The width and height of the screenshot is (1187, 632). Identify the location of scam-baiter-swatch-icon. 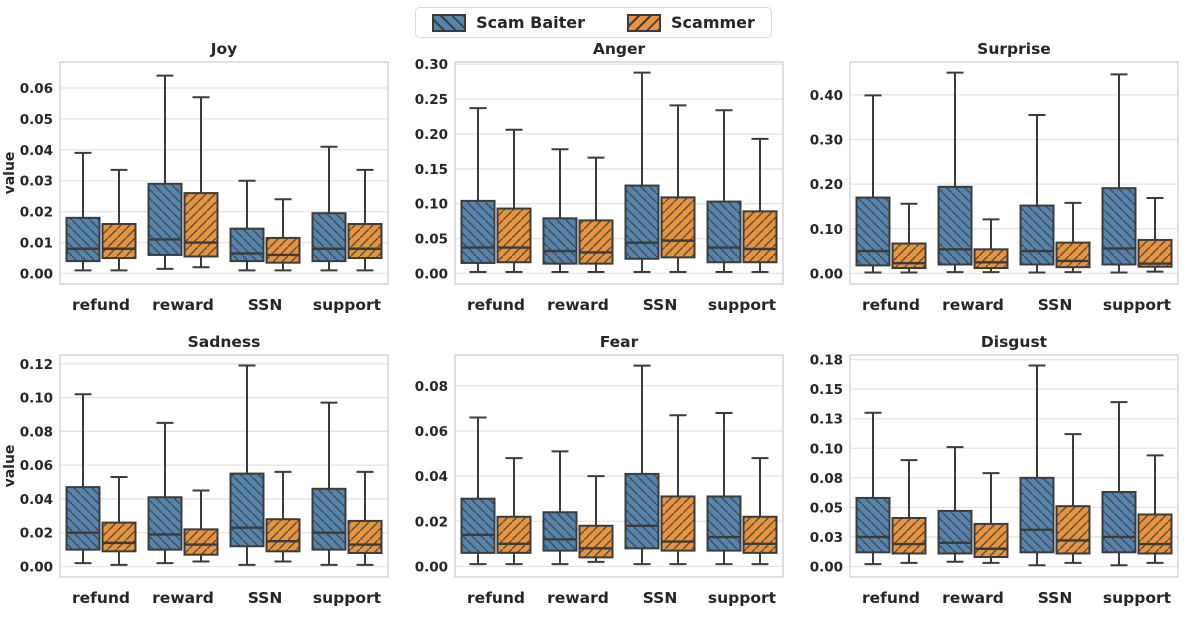
(449, 22).